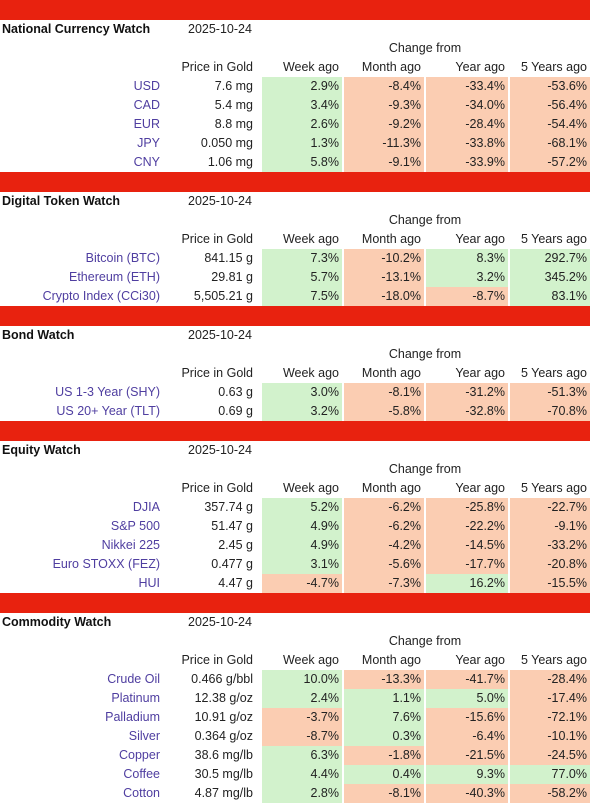 Image resolution: width=590 pixels, height=803 pixels. I want to click on price-in-gold-cell: 5.4 mg, so click(233, 105).